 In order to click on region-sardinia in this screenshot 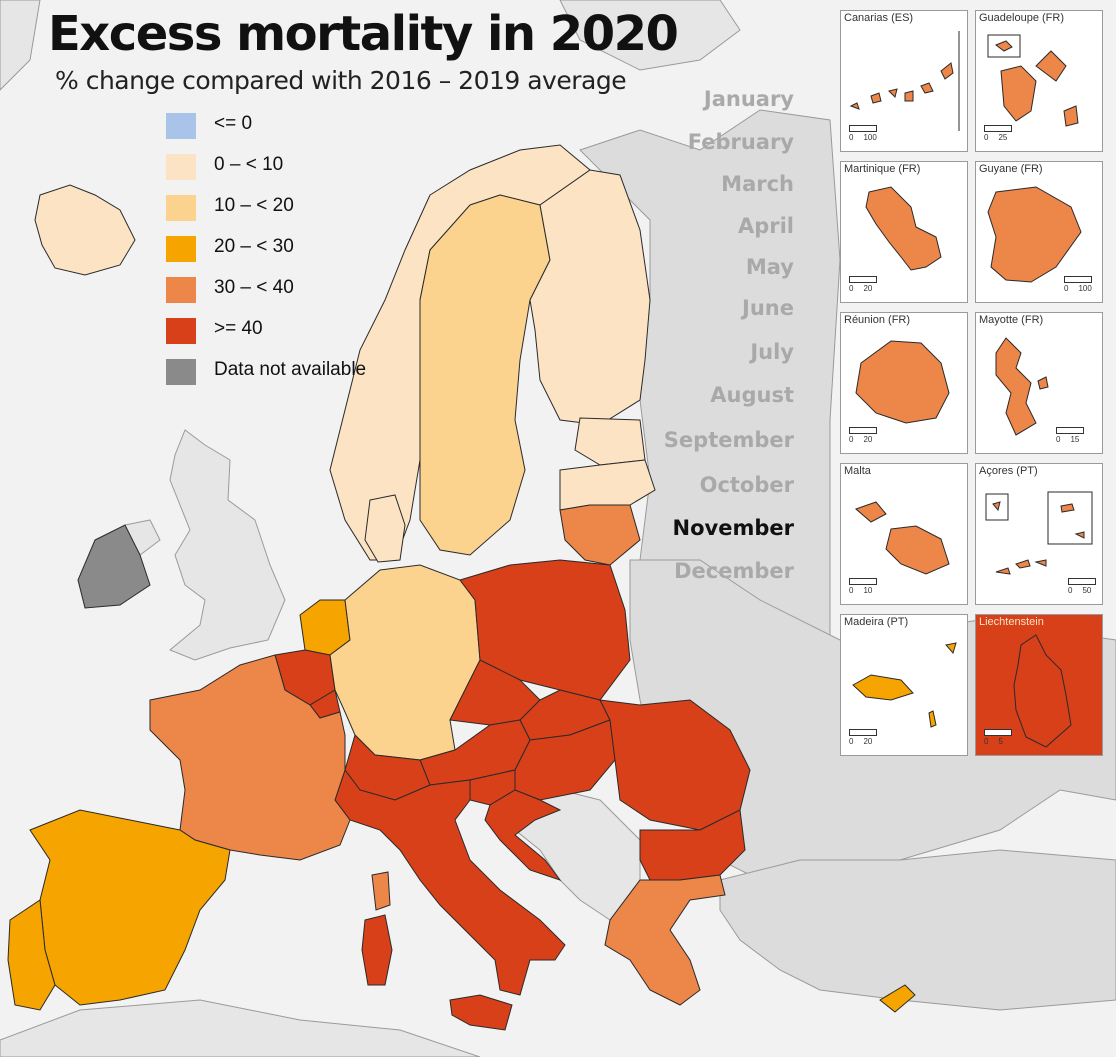, I will do `click(377, 950)`.